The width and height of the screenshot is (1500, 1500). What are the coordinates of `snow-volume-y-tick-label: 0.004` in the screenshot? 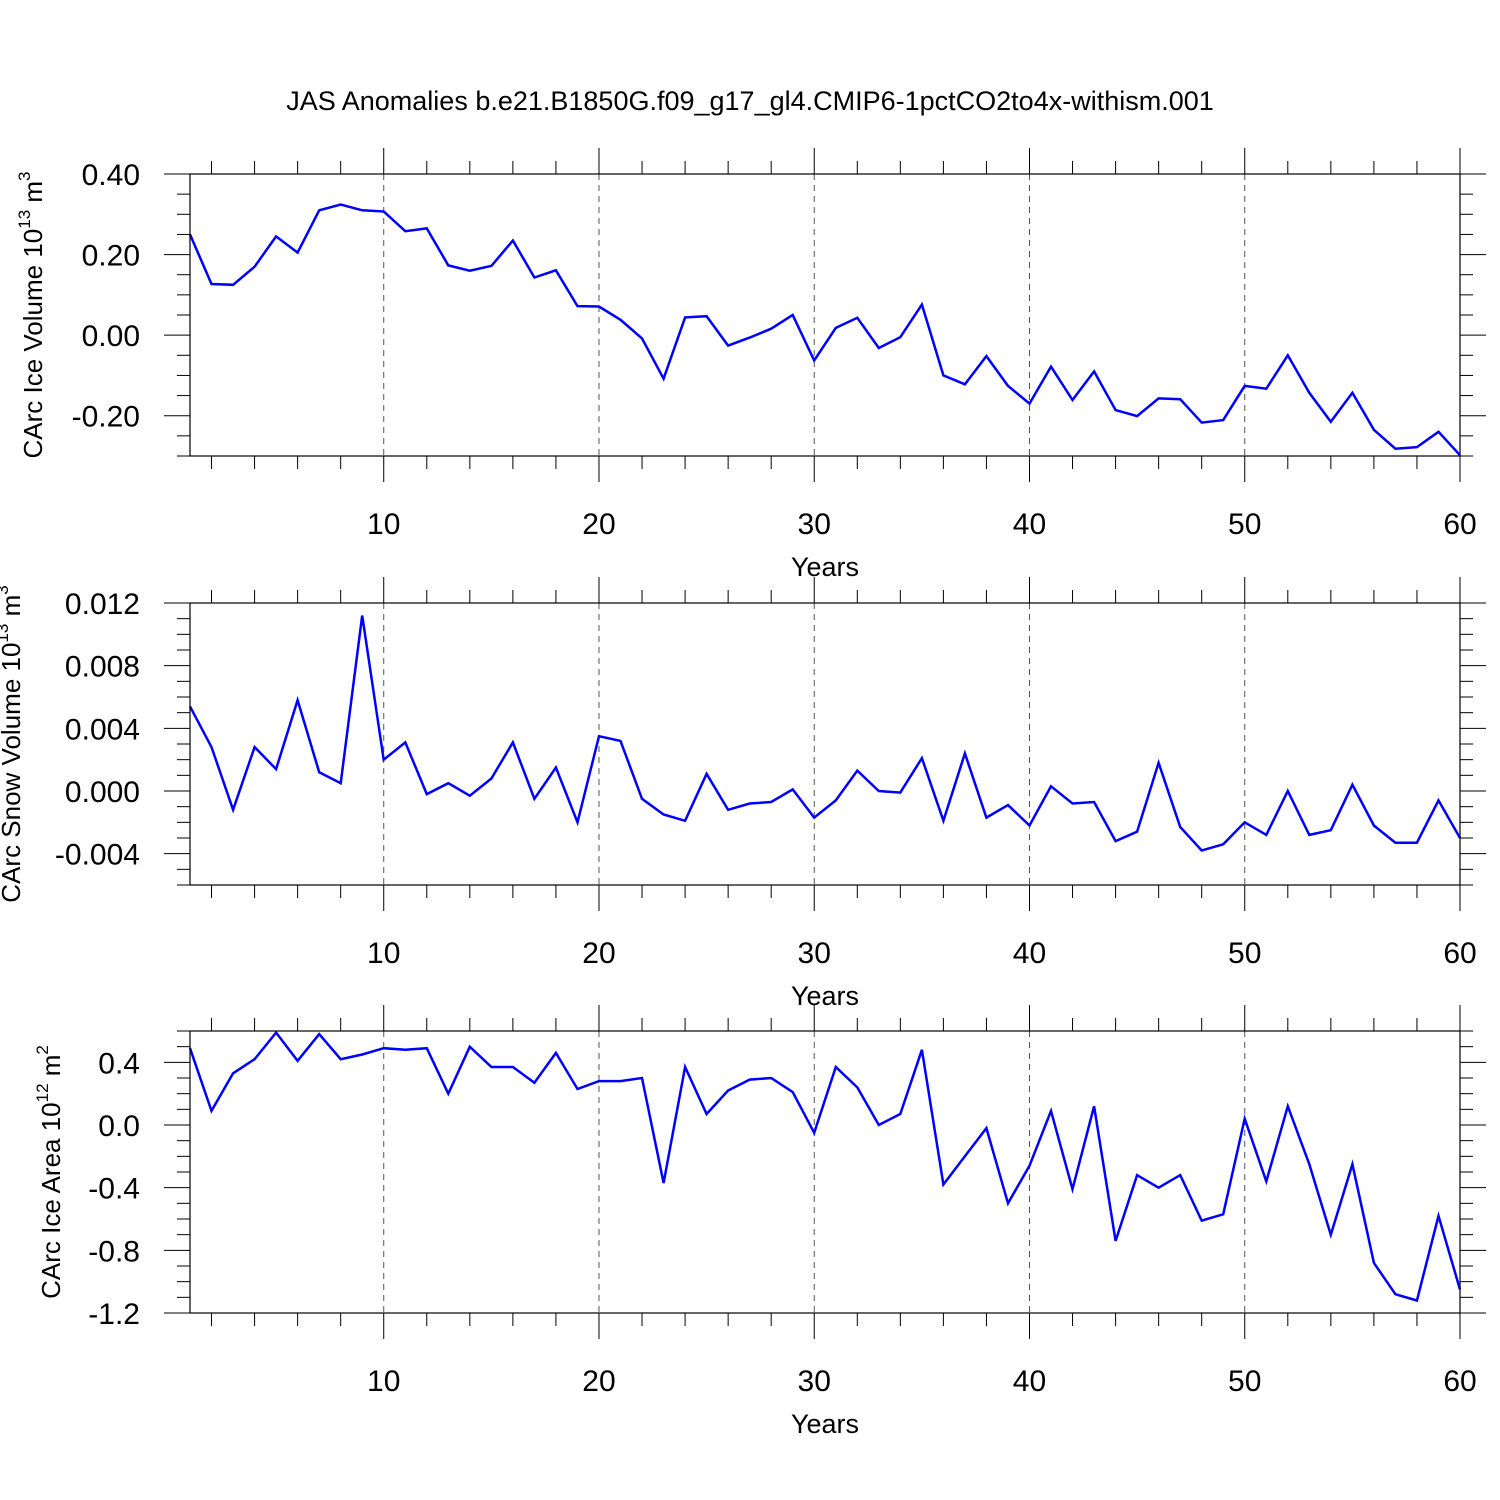 It's located at (102, 729).